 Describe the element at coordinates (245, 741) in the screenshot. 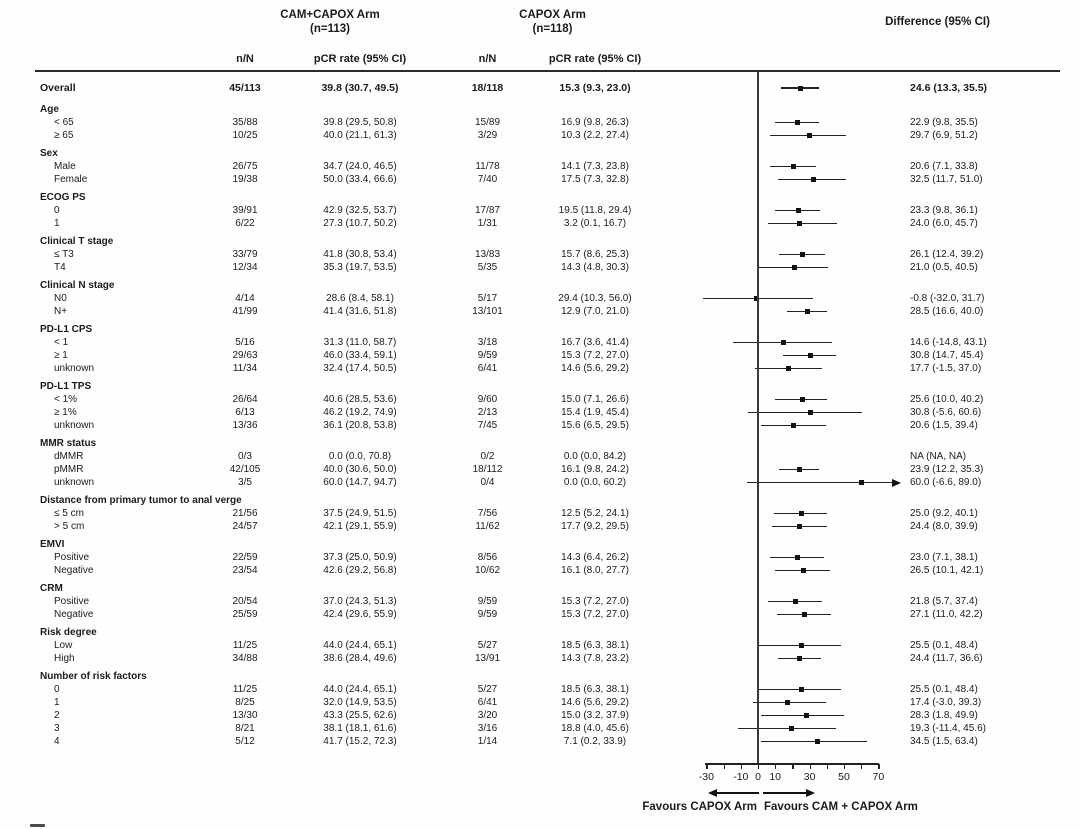

I see `n1-cell: 5/12` at that location.